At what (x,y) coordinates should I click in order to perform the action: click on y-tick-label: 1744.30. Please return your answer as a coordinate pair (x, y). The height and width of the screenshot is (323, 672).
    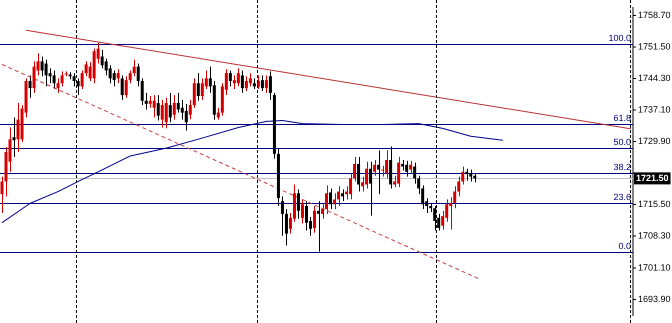
    Looking at the image, I should click on (654, 77).